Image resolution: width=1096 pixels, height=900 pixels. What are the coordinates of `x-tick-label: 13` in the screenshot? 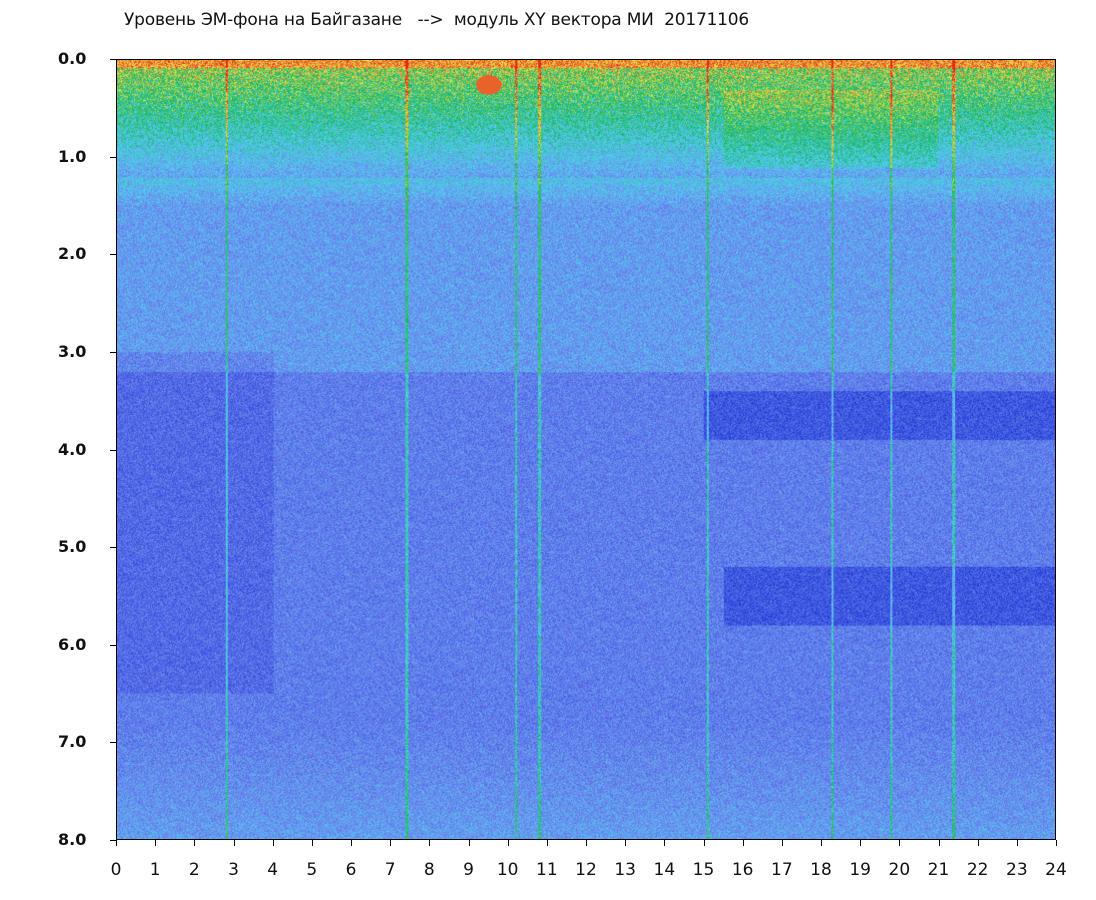 It's located at (625, 870).